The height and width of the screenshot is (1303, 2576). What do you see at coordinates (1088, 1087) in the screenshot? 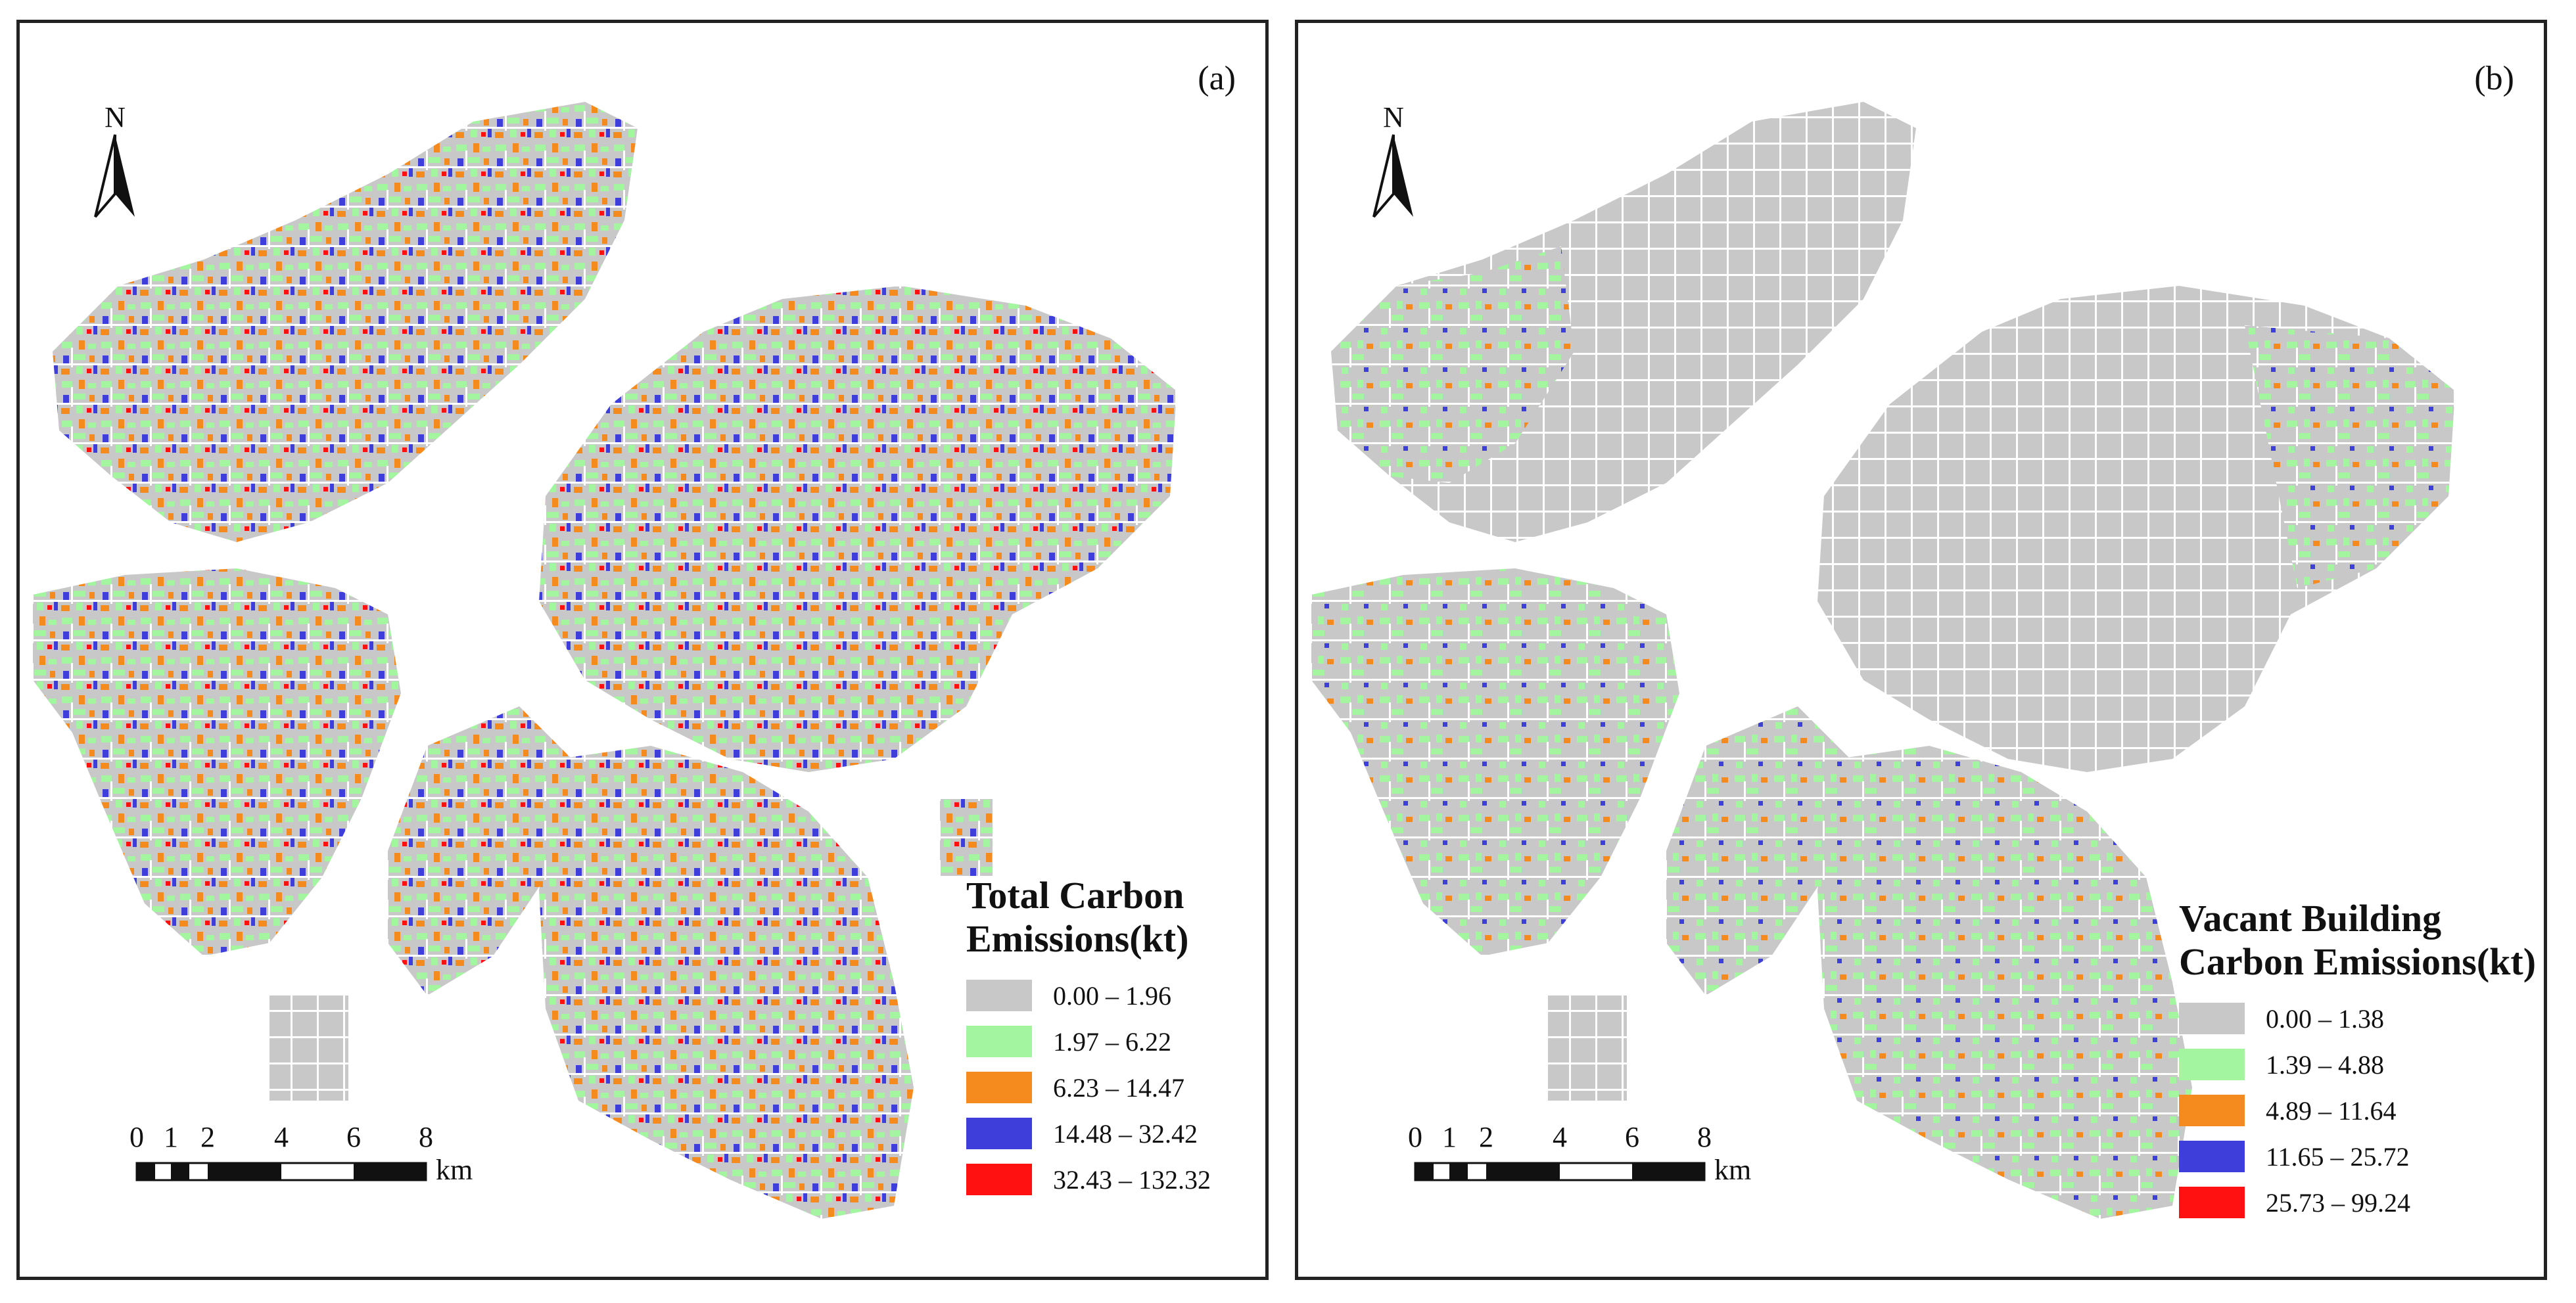
I see `legend-item: 6.23 – 14.47` at bounding box center [1088, 1087].